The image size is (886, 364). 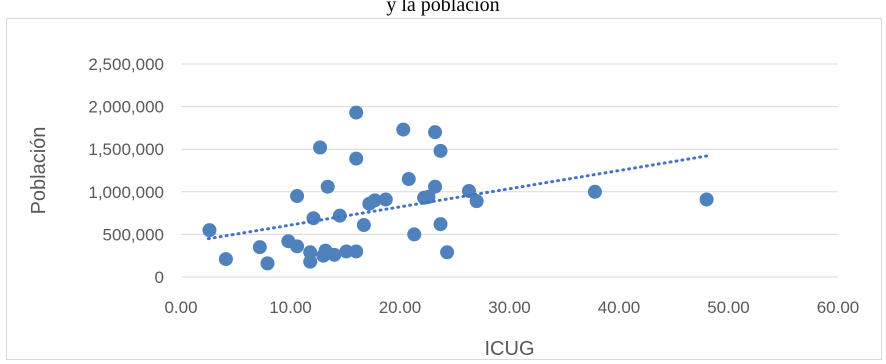 What do you see at coordinates (126, 192) in the screenshot?
I see `y-tick-label: 1,000,000` at bounding box center [126, 192].